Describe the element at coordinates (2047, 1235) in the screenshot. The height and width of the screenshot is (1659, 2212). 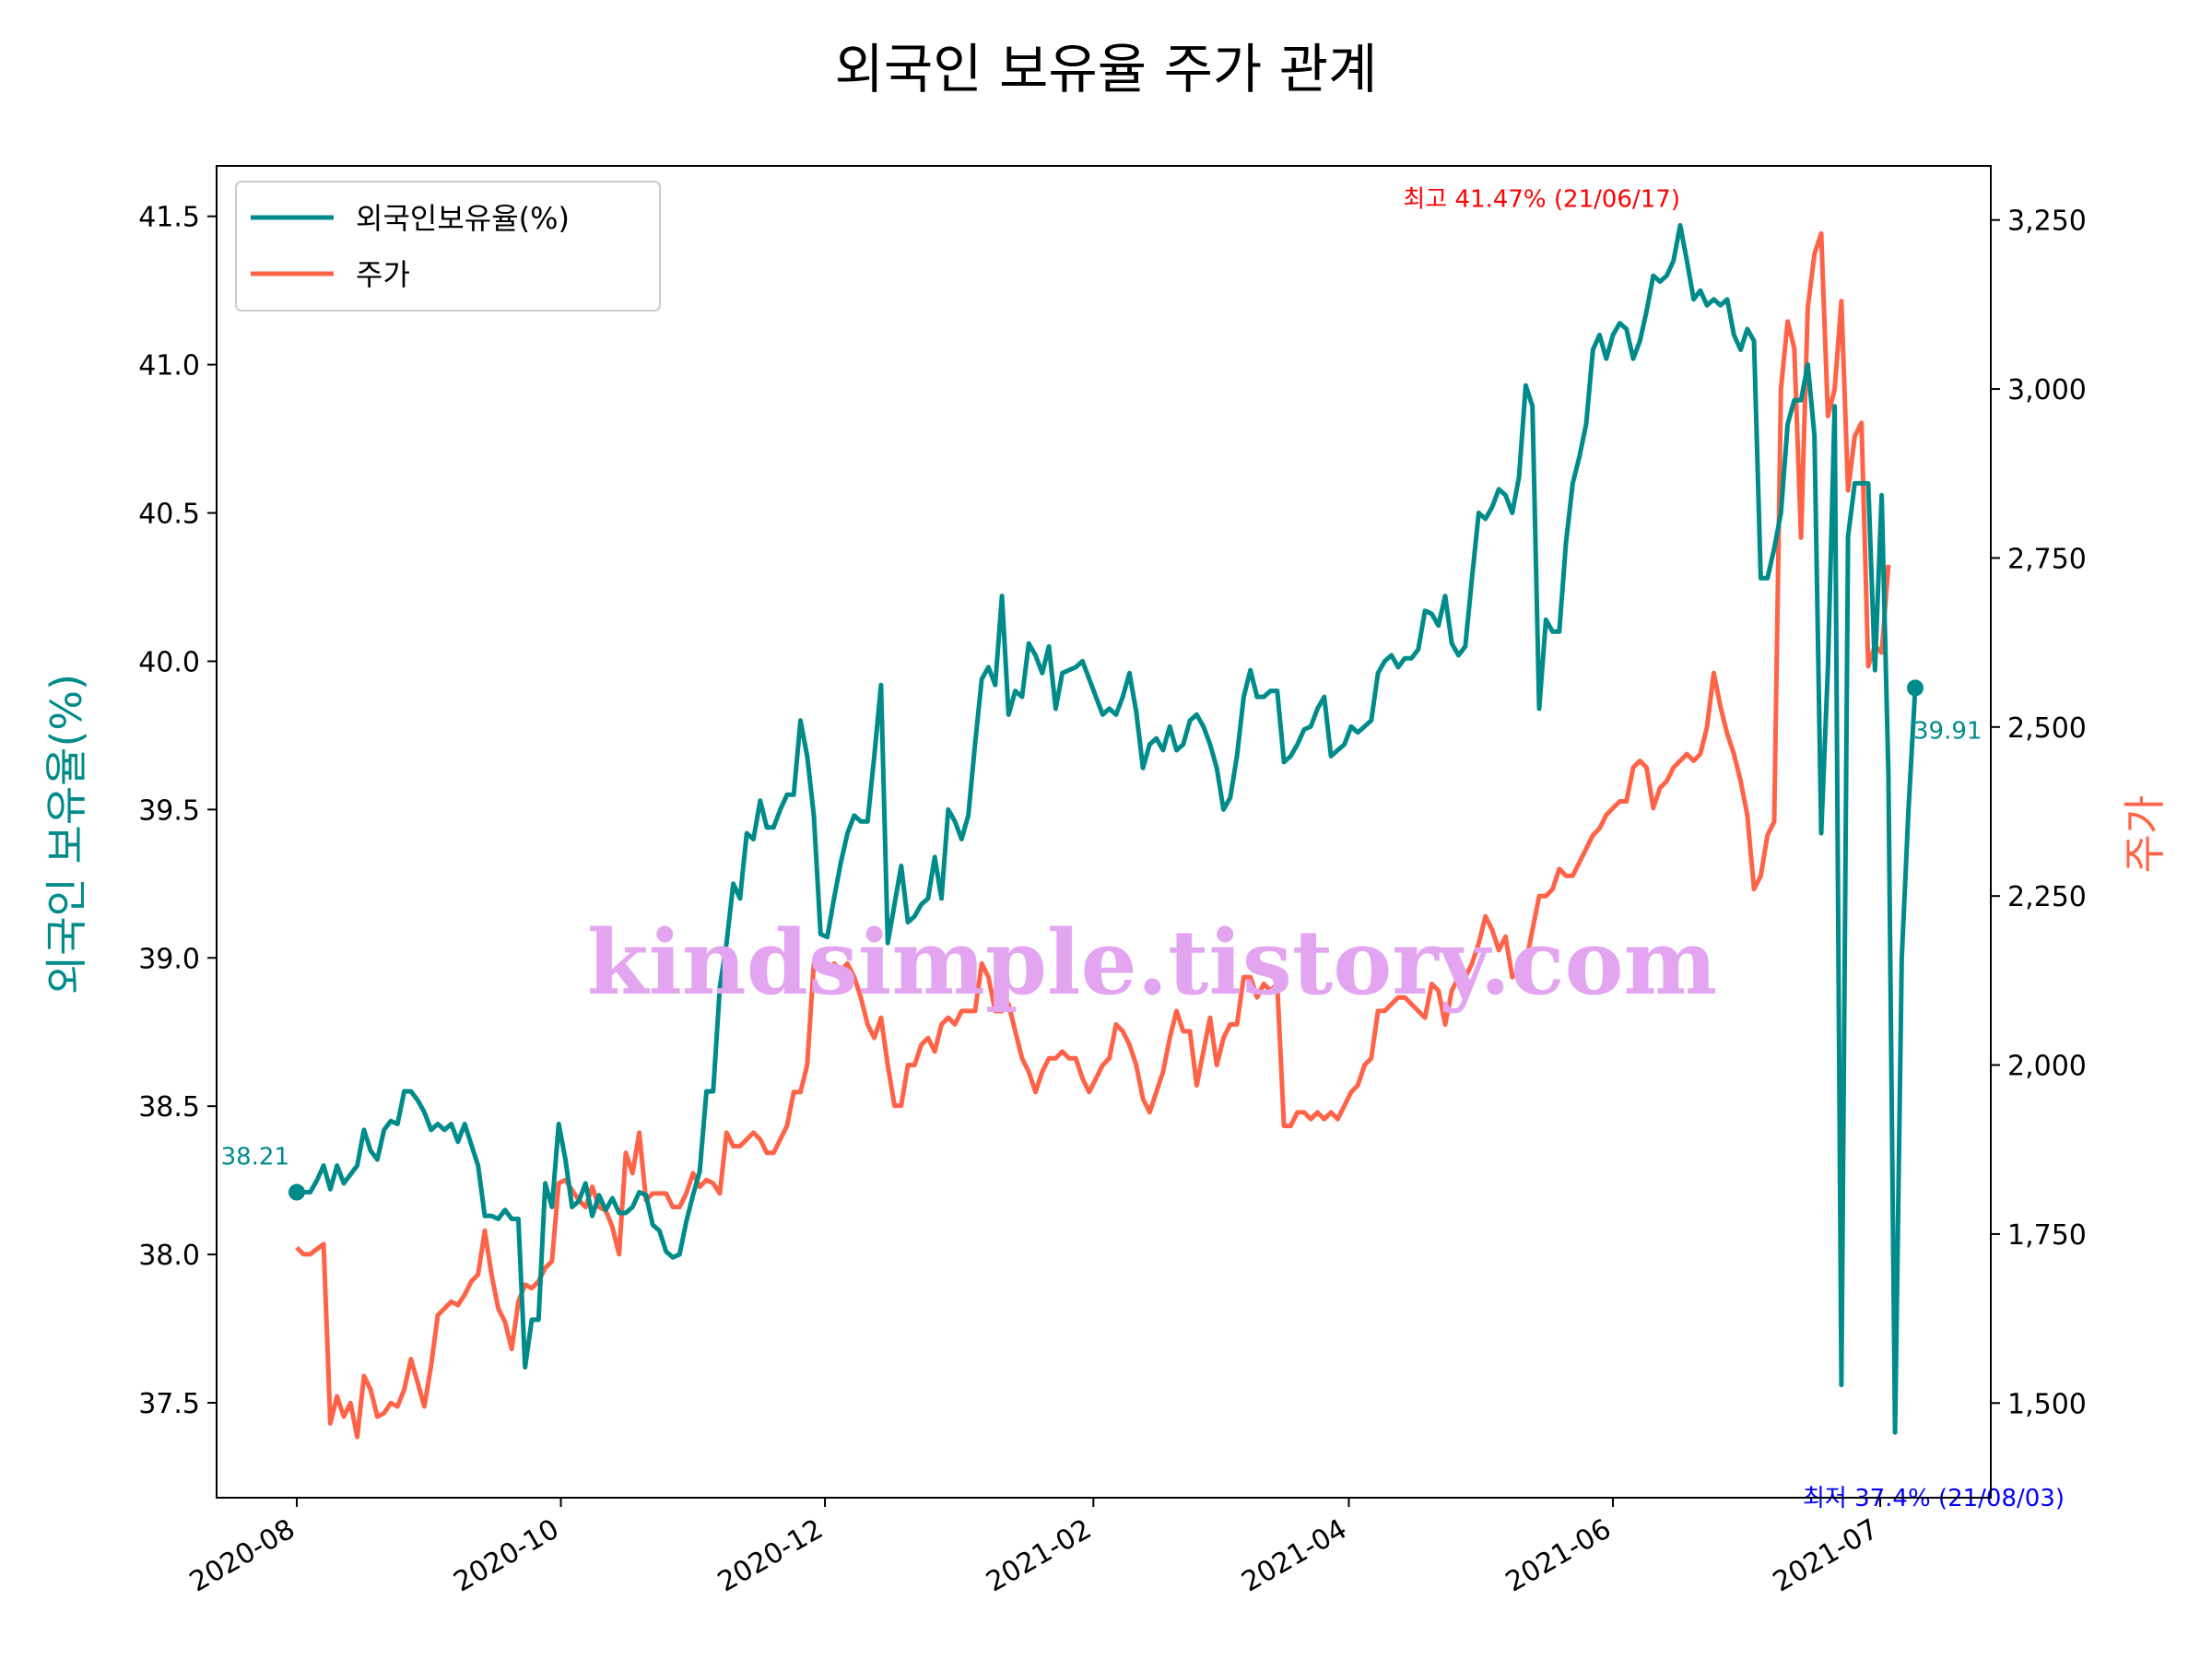
I see `y-right-tick-label: 1,750` at that location.